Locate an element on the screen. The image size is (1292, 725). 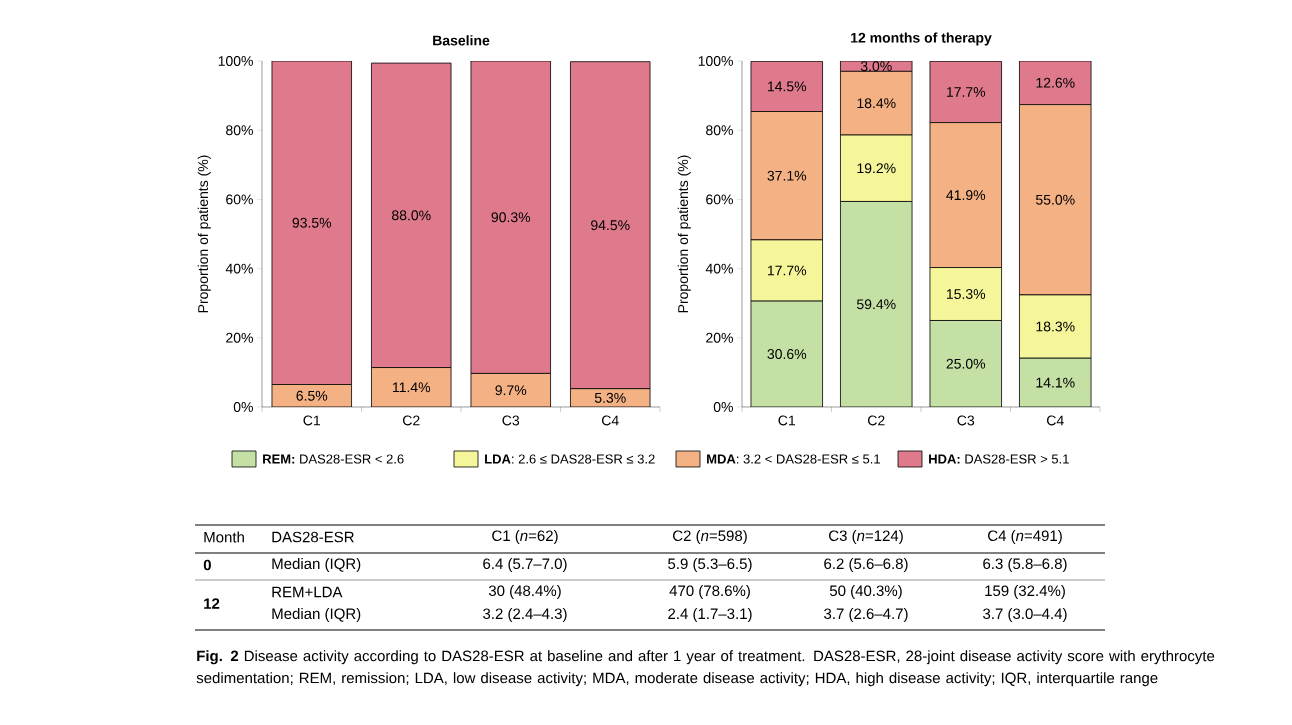
data-label: 59.4% is located at coordinates (876, 304).